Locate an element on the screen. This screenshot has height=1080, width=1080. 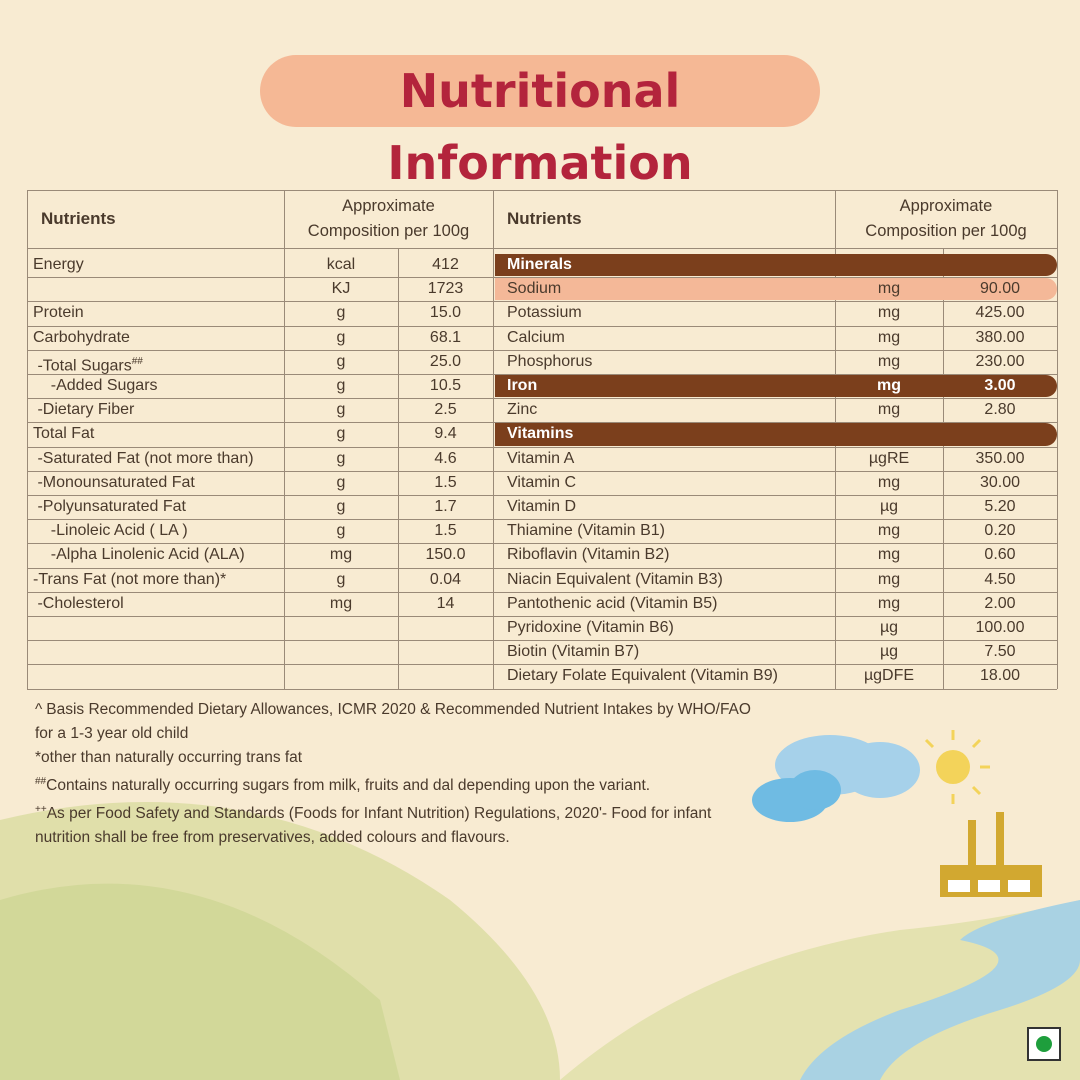
value: 350.00 is located at coordinates (1000, 458).